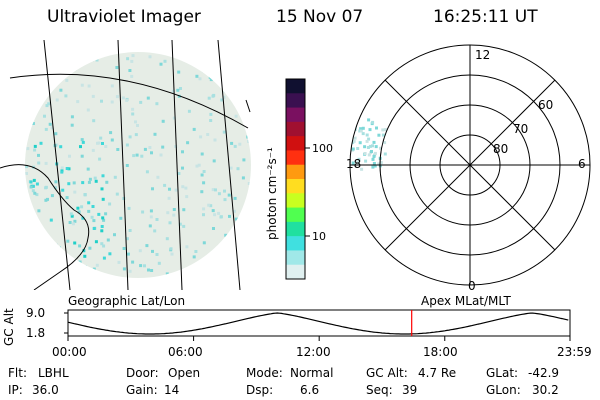 The image size is (600, 400). What do you see at coordinates (172, 390) in the screenshot?
I see `gain-value: 14` at bounding box center [172, 390].